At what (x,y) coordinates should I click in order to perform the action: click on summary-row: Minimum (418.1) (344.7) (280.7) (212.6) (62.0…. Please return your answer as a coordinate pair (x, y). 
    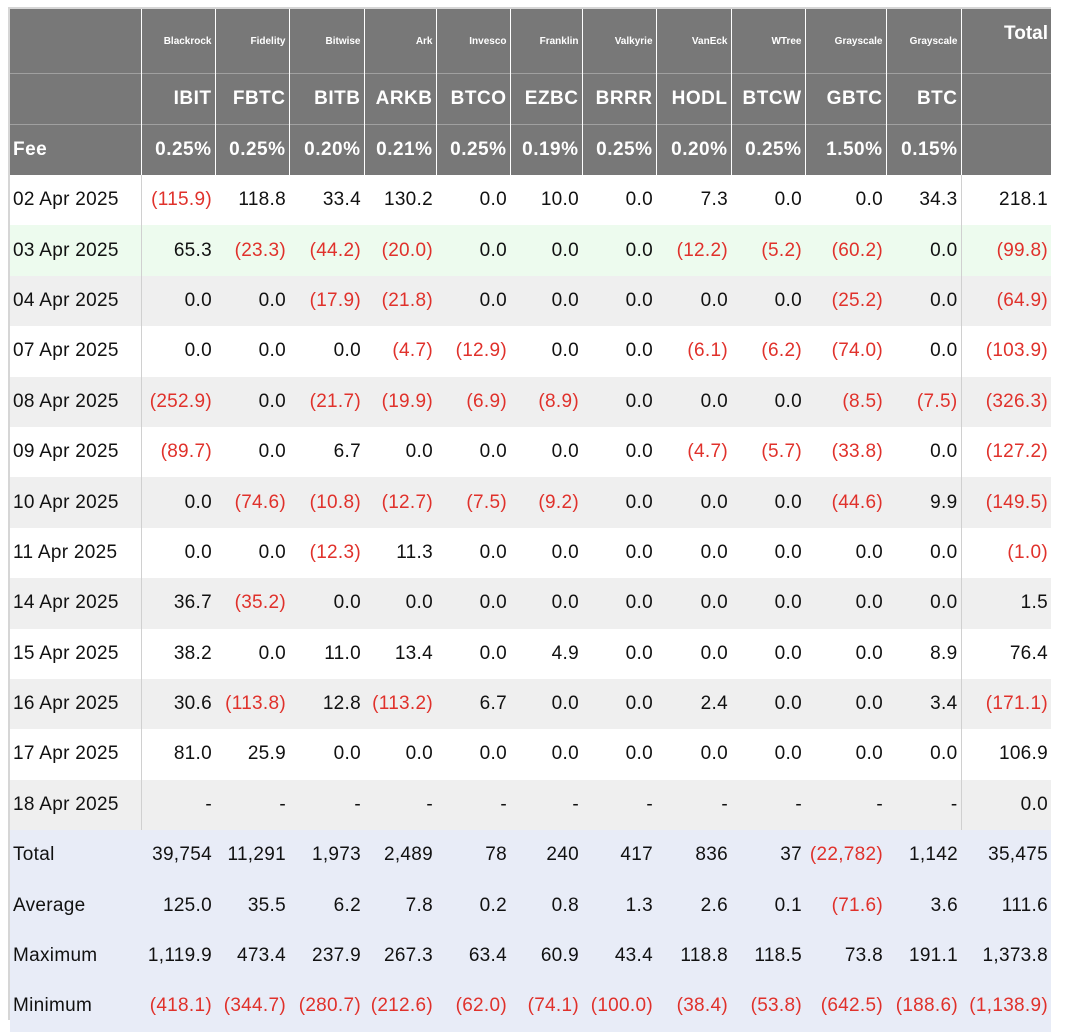
    Looking at the image, I should click on (530, 1006).